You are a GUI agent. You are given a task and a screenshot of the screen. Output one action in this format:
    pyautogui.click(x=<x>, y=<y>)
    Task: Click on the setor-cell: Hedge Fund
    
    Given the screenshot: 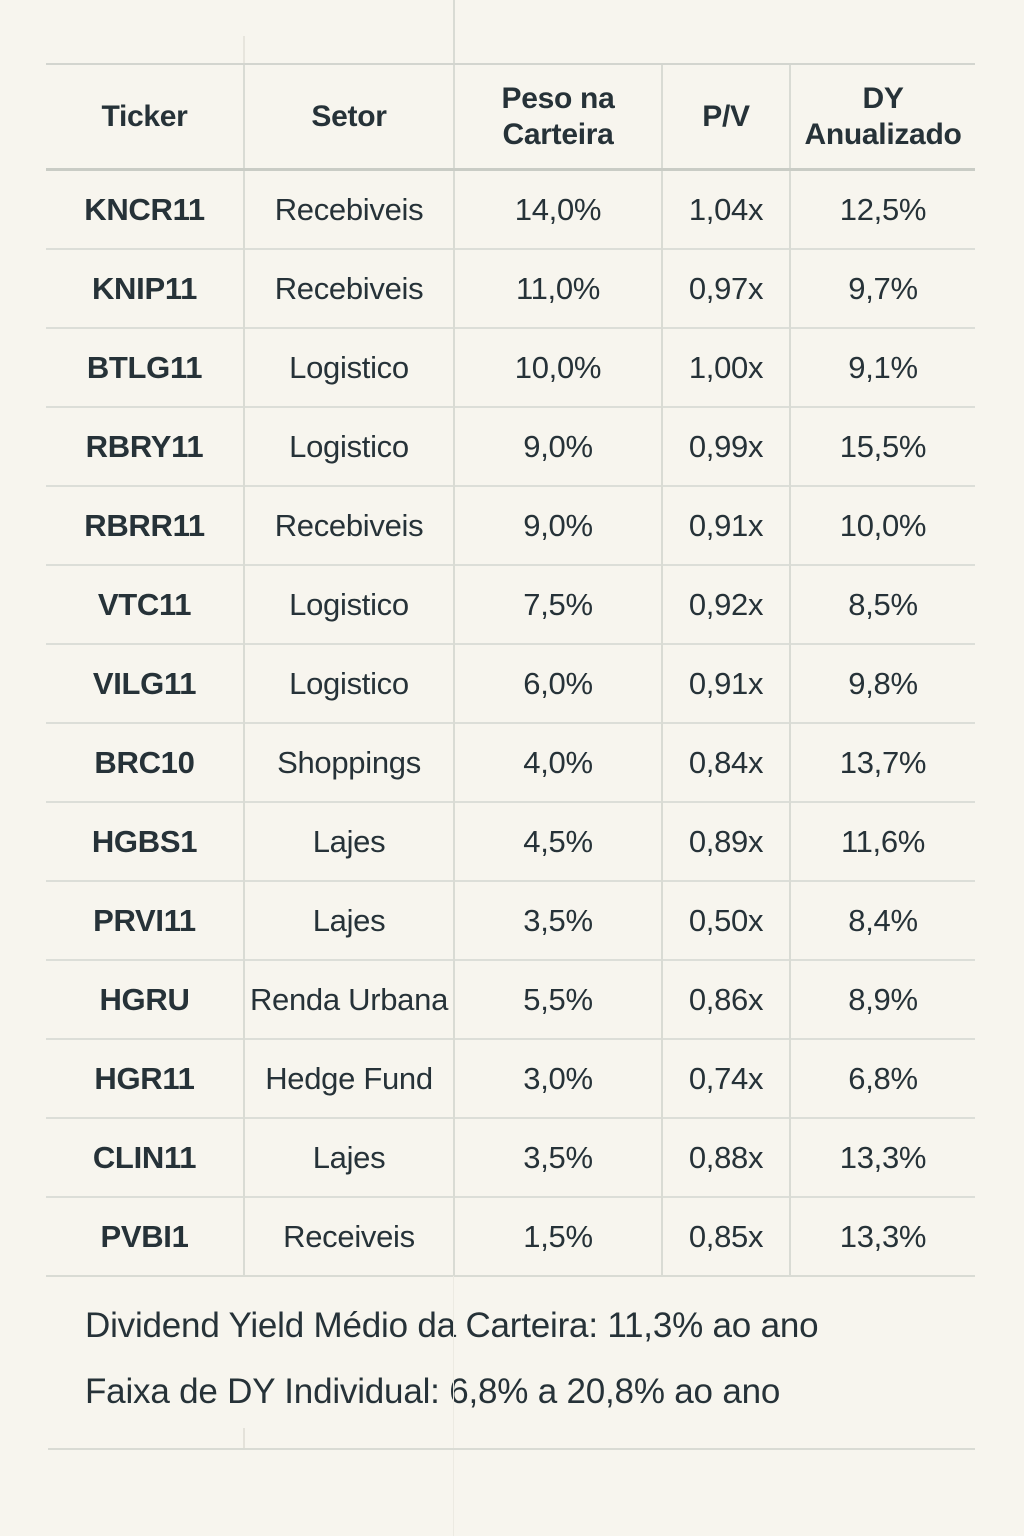 What is the action you would take?
    pyautogui.click(x=348, y=1078)
    